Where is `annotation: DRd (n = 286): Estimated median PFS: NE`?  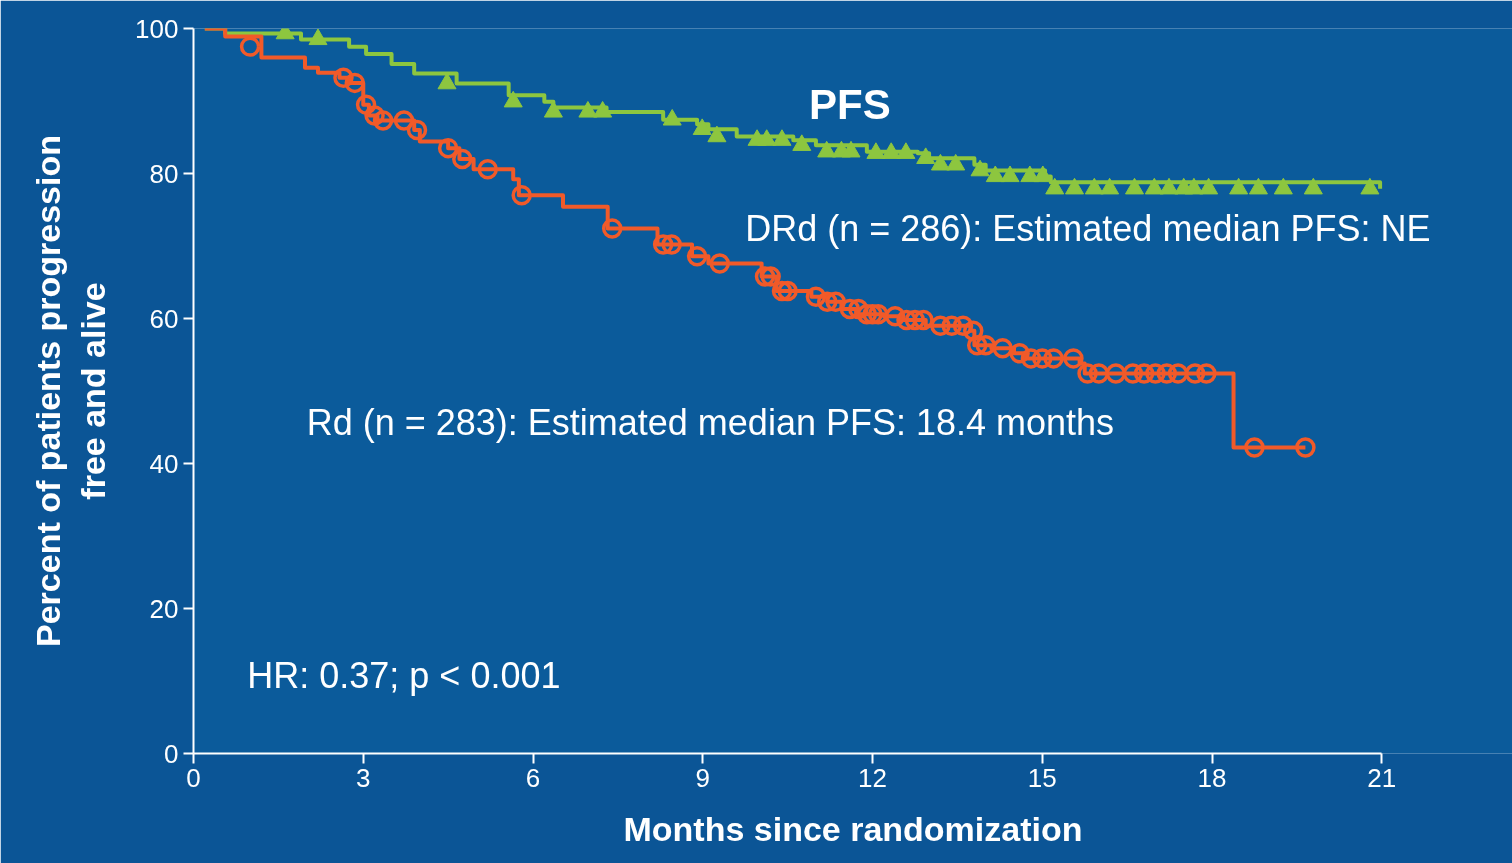
annotation: DRd (n = 286): Estimated median PFS: NE is located at coordinates (1088, 229).